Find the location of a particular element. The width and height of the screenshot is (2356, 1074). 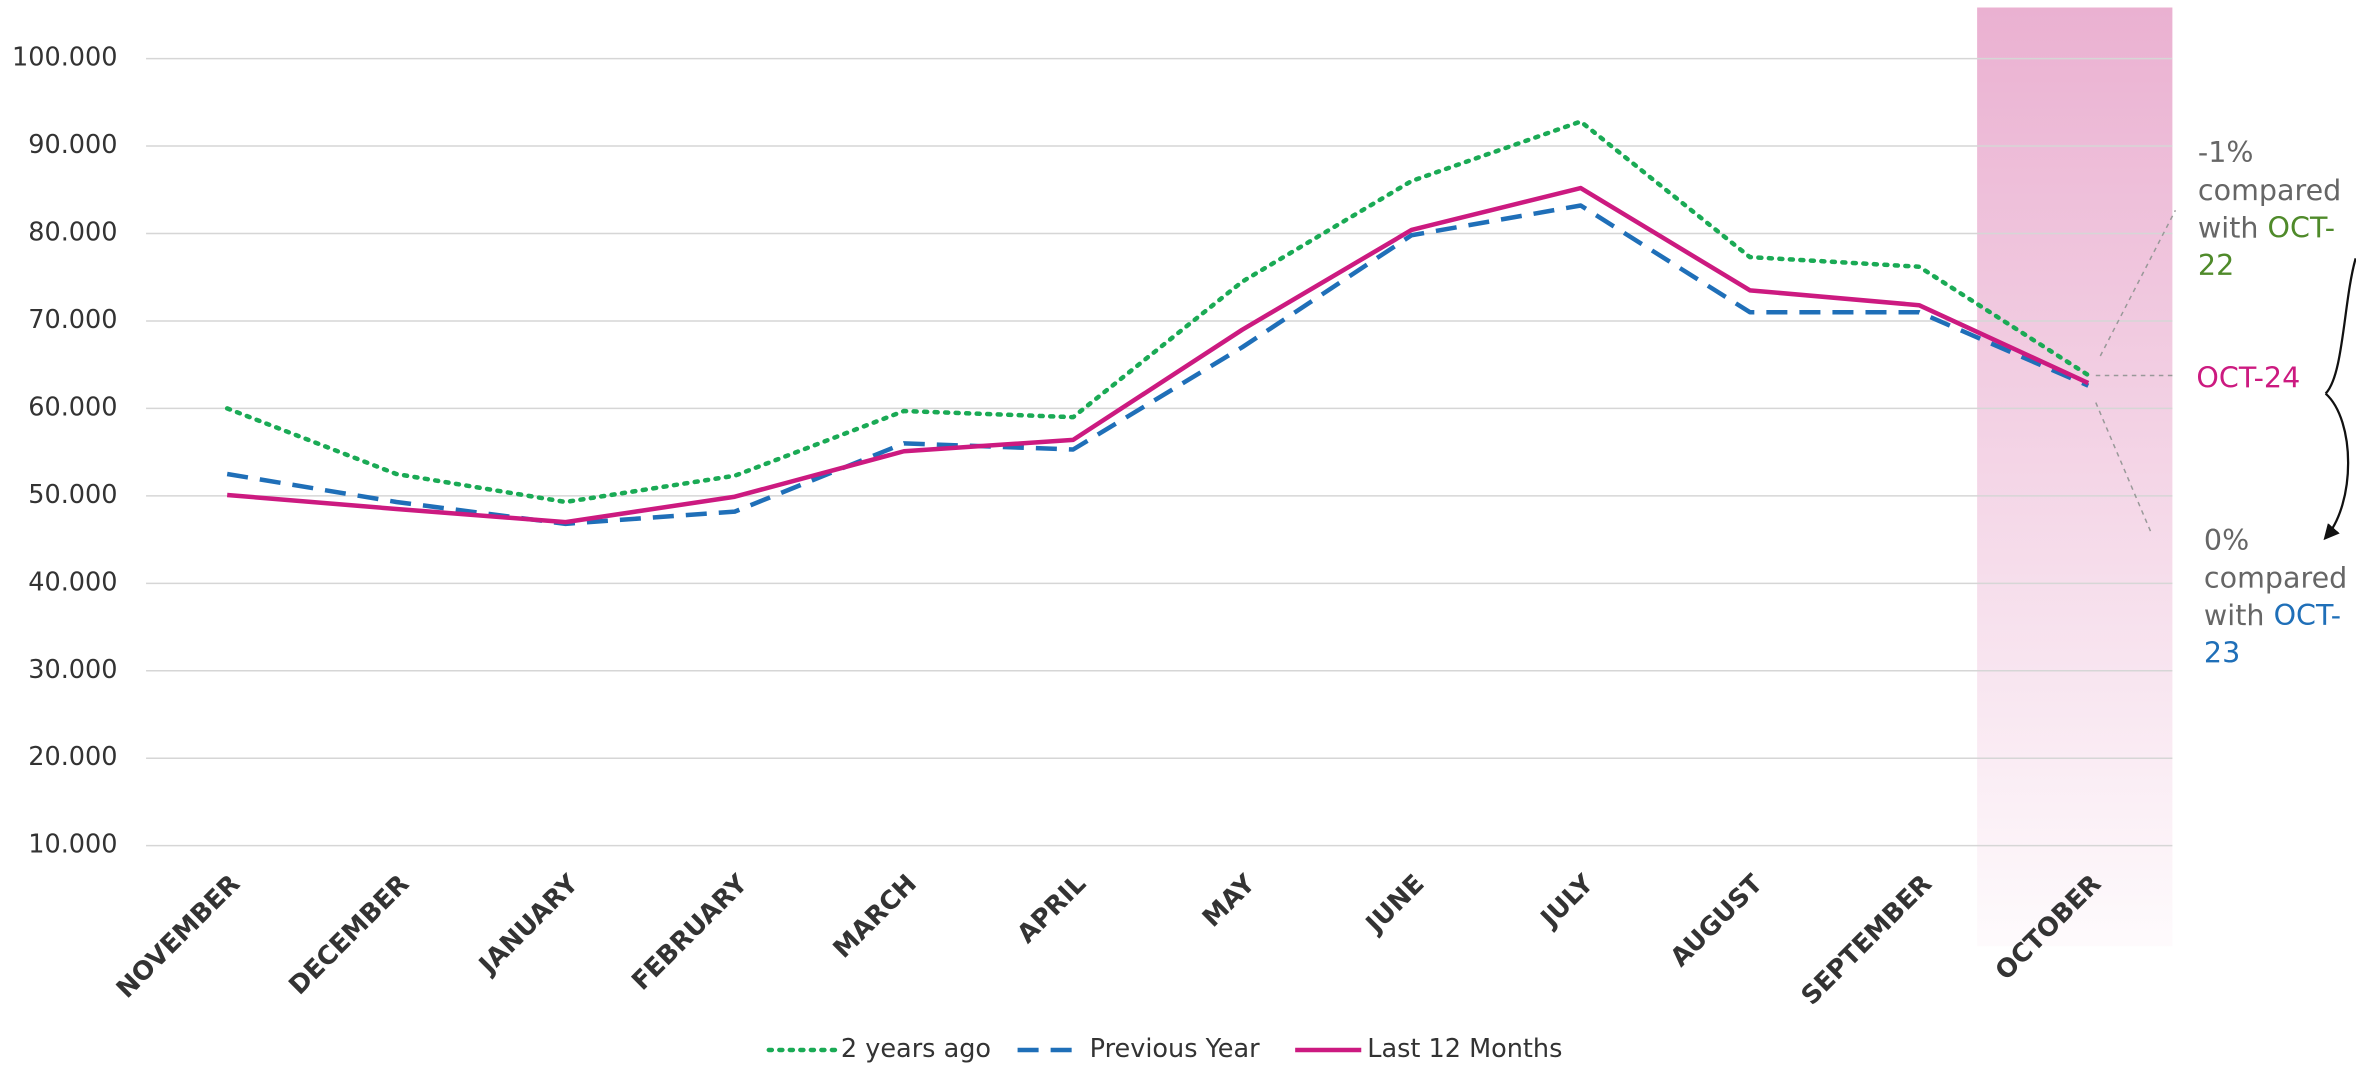

y-tick-label: 10.000 is located at coordinates (72, 845).